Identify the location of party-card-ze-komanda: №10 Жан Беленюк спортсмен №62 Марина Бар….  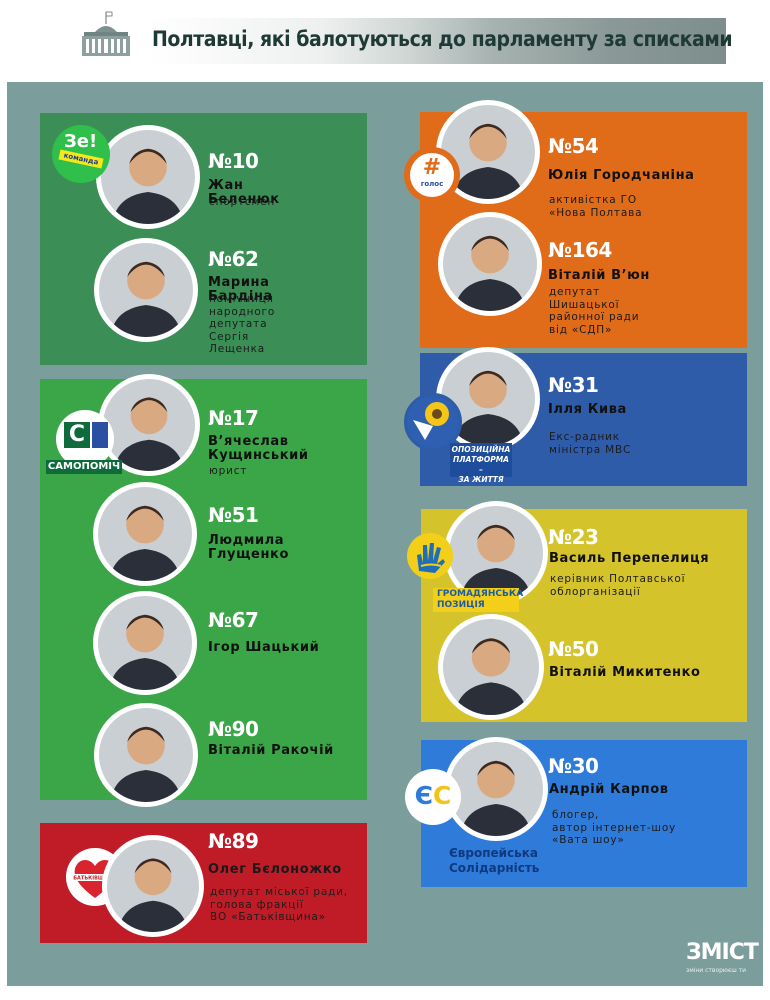
(203, 239).